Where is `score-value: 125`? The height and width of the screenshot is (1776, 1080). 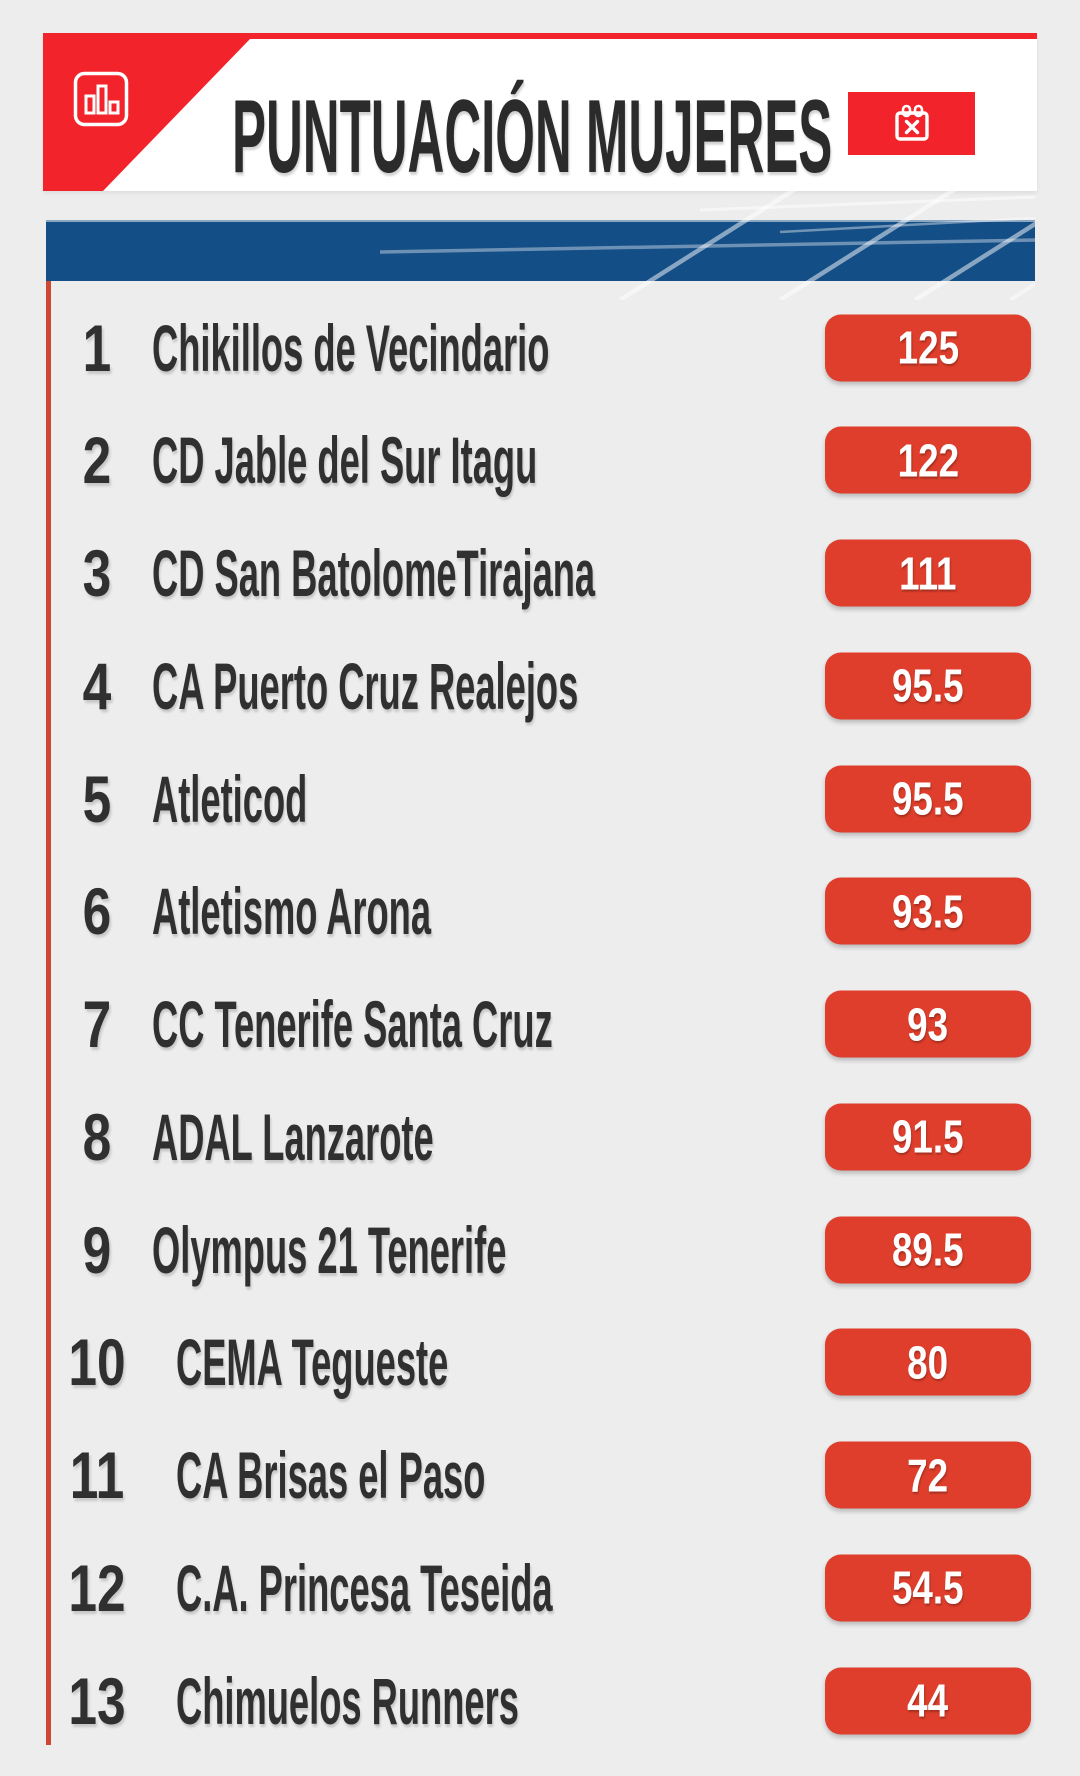
score-value: 125 is located at coordinates (928, 347).